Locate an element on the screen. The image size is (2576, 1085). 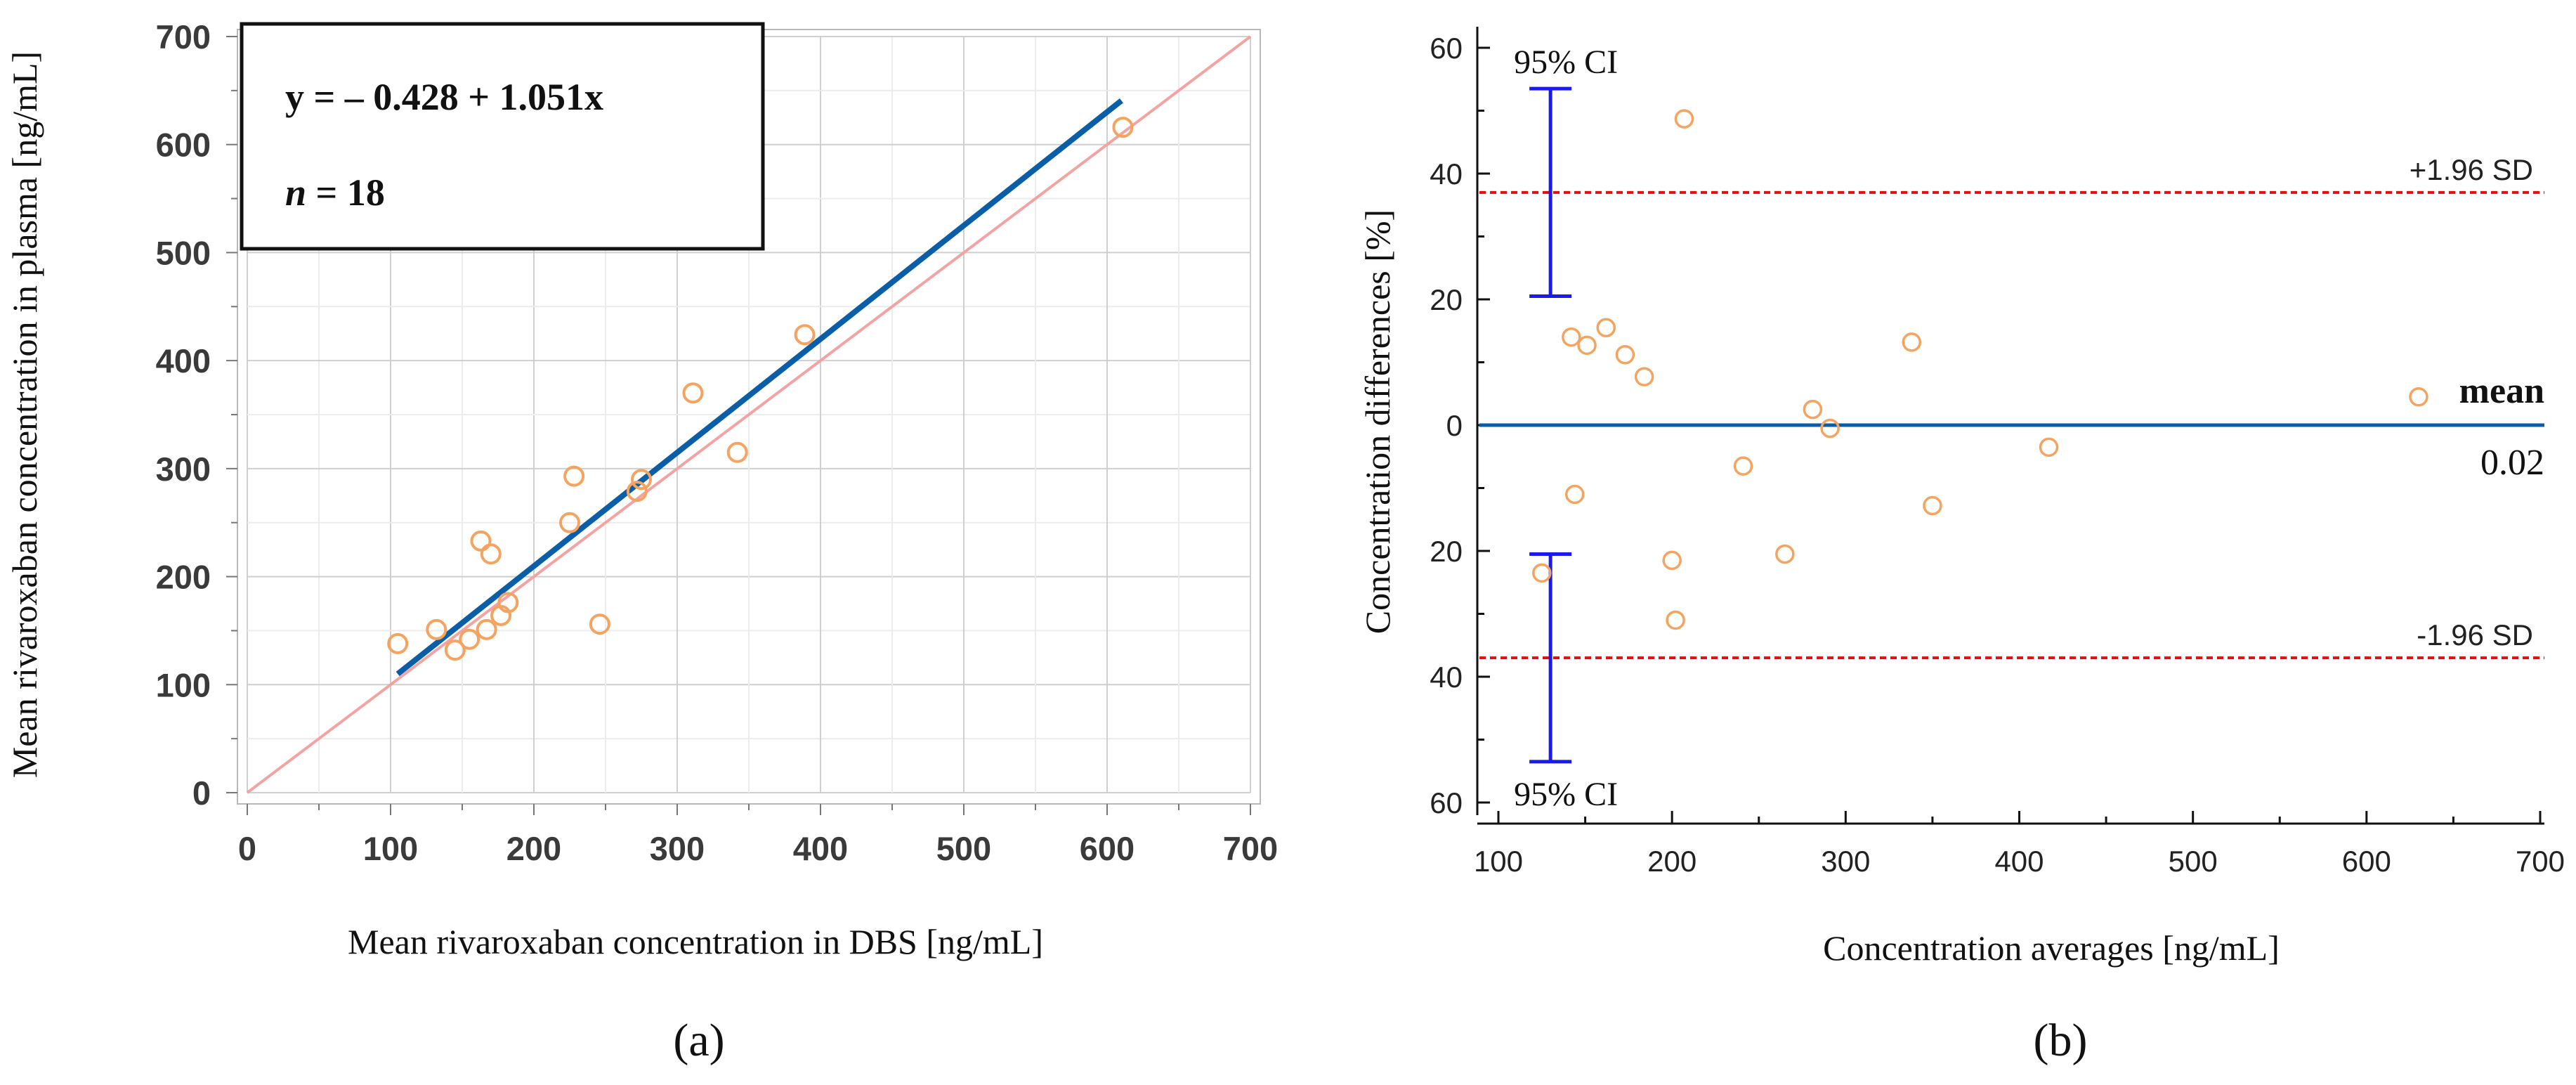
x-tick-label: 0 is located at coordinates (247, 848).